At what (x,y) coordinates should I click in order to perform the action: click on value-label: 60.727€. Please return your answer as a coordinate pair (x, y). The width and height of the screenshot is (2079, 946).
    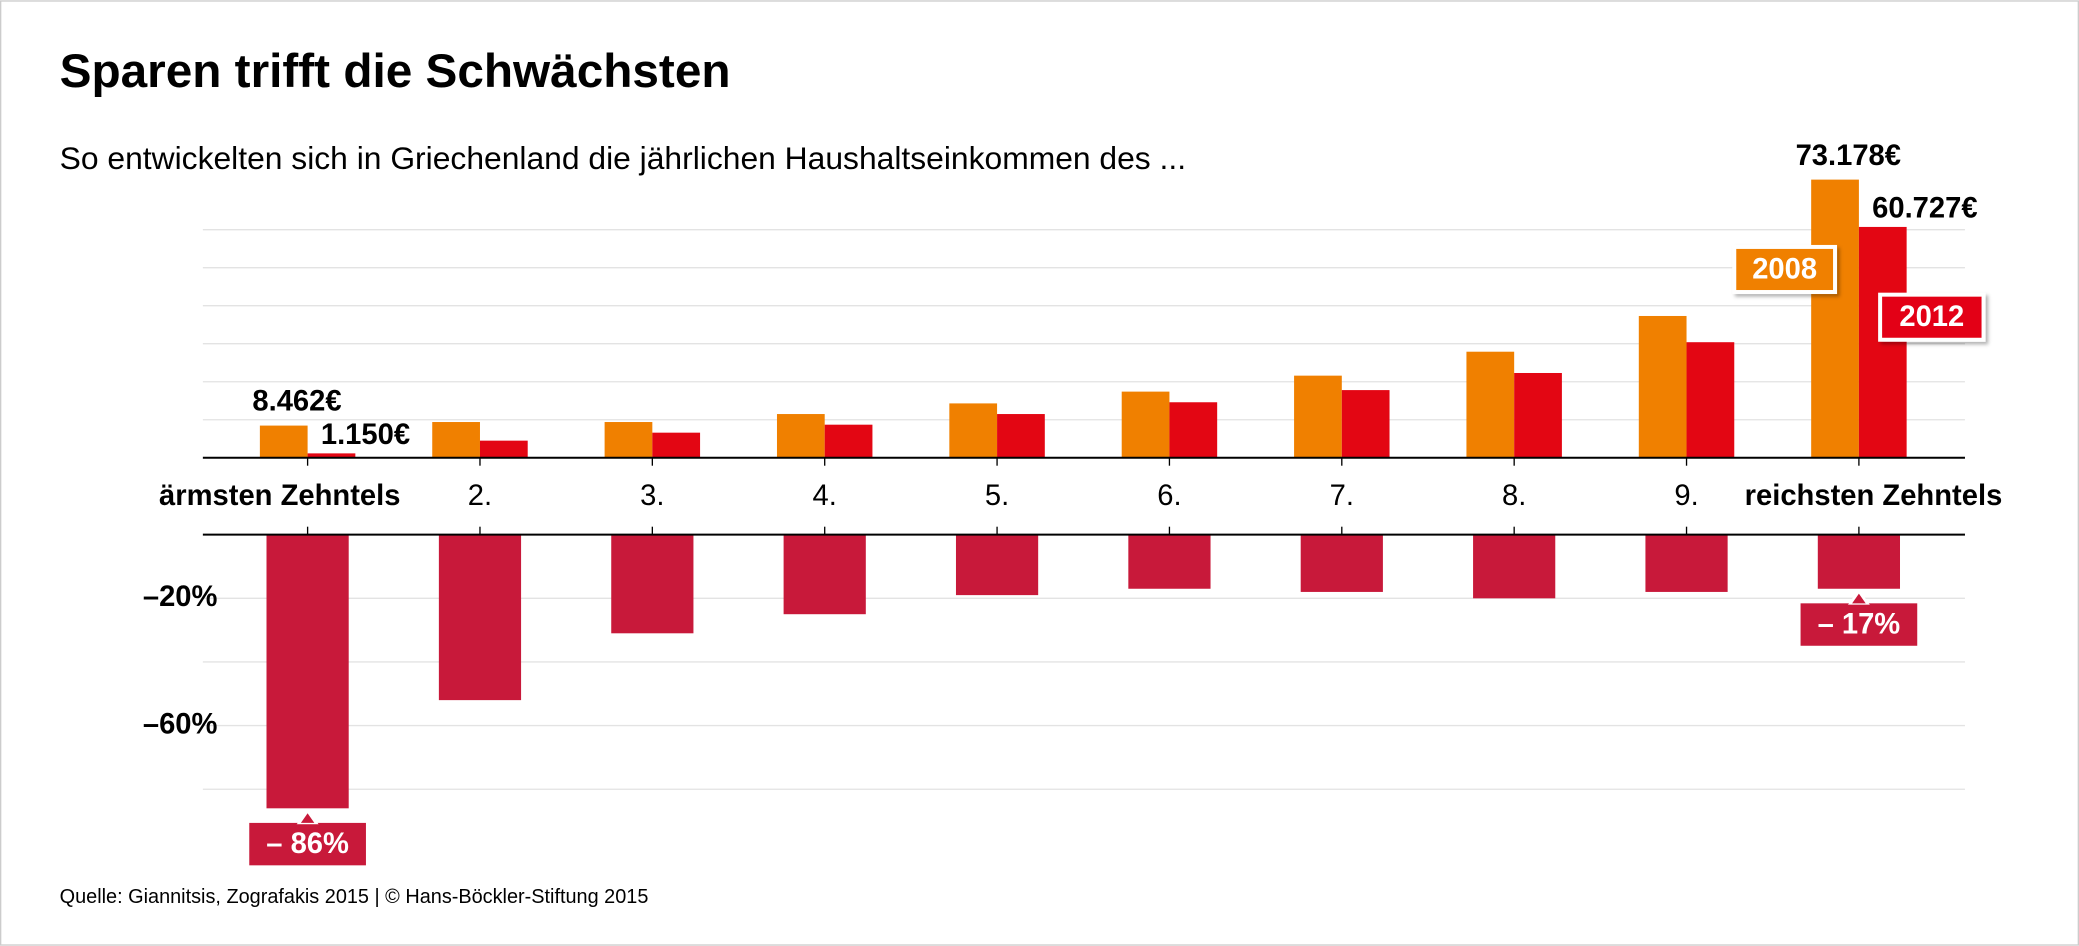
    Looking at the image, I should click on (1924, 208).